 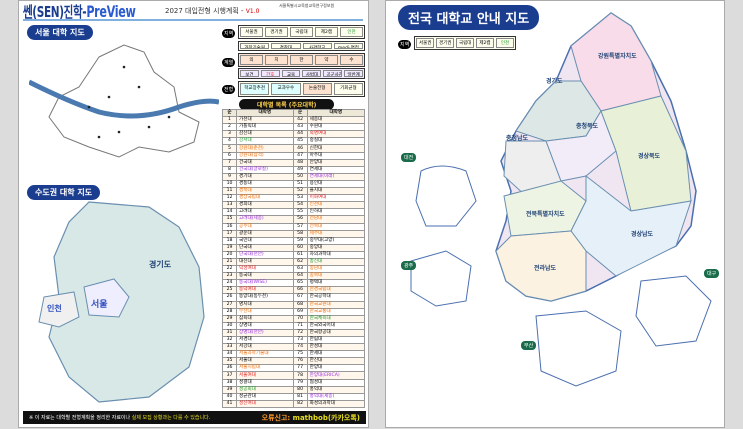 What do you see at coordinates (409, 265) in the screenshot?
I see `city-gwangju: 광주` at bounding box center [409, 265].